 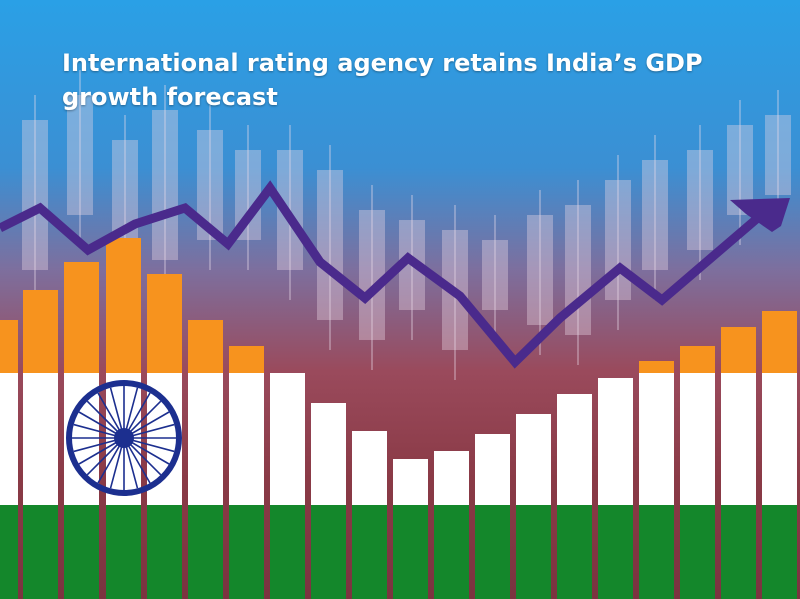 I want to click on ashoka-chakra-icon, so click(x=124, y=438).